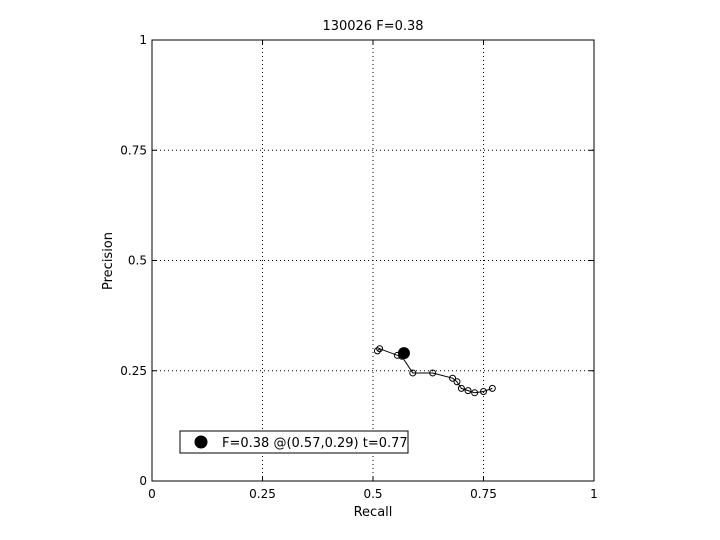 The height and width of the screenshot is (540, 720). What do you see at coordinates (108, 261) in the screenshot?
I see `y-axis-title: Precision` at bounding box center [108, 261].